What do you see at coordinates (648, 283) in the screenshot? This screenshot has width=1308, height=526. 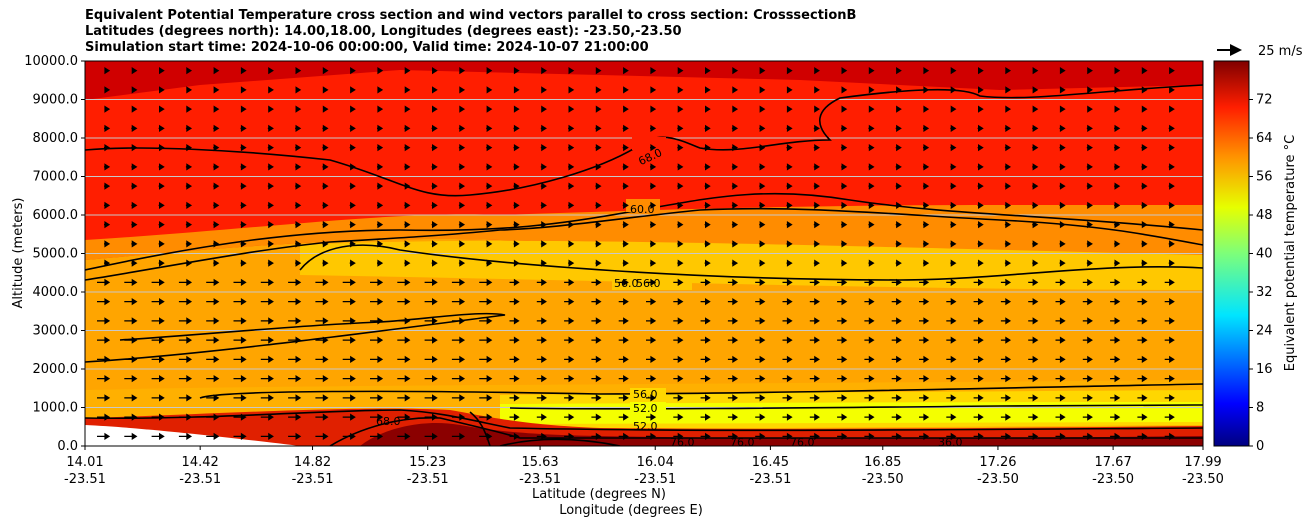 I see `contour-label-56-b: 56.0` at bounding box center [648, 283].